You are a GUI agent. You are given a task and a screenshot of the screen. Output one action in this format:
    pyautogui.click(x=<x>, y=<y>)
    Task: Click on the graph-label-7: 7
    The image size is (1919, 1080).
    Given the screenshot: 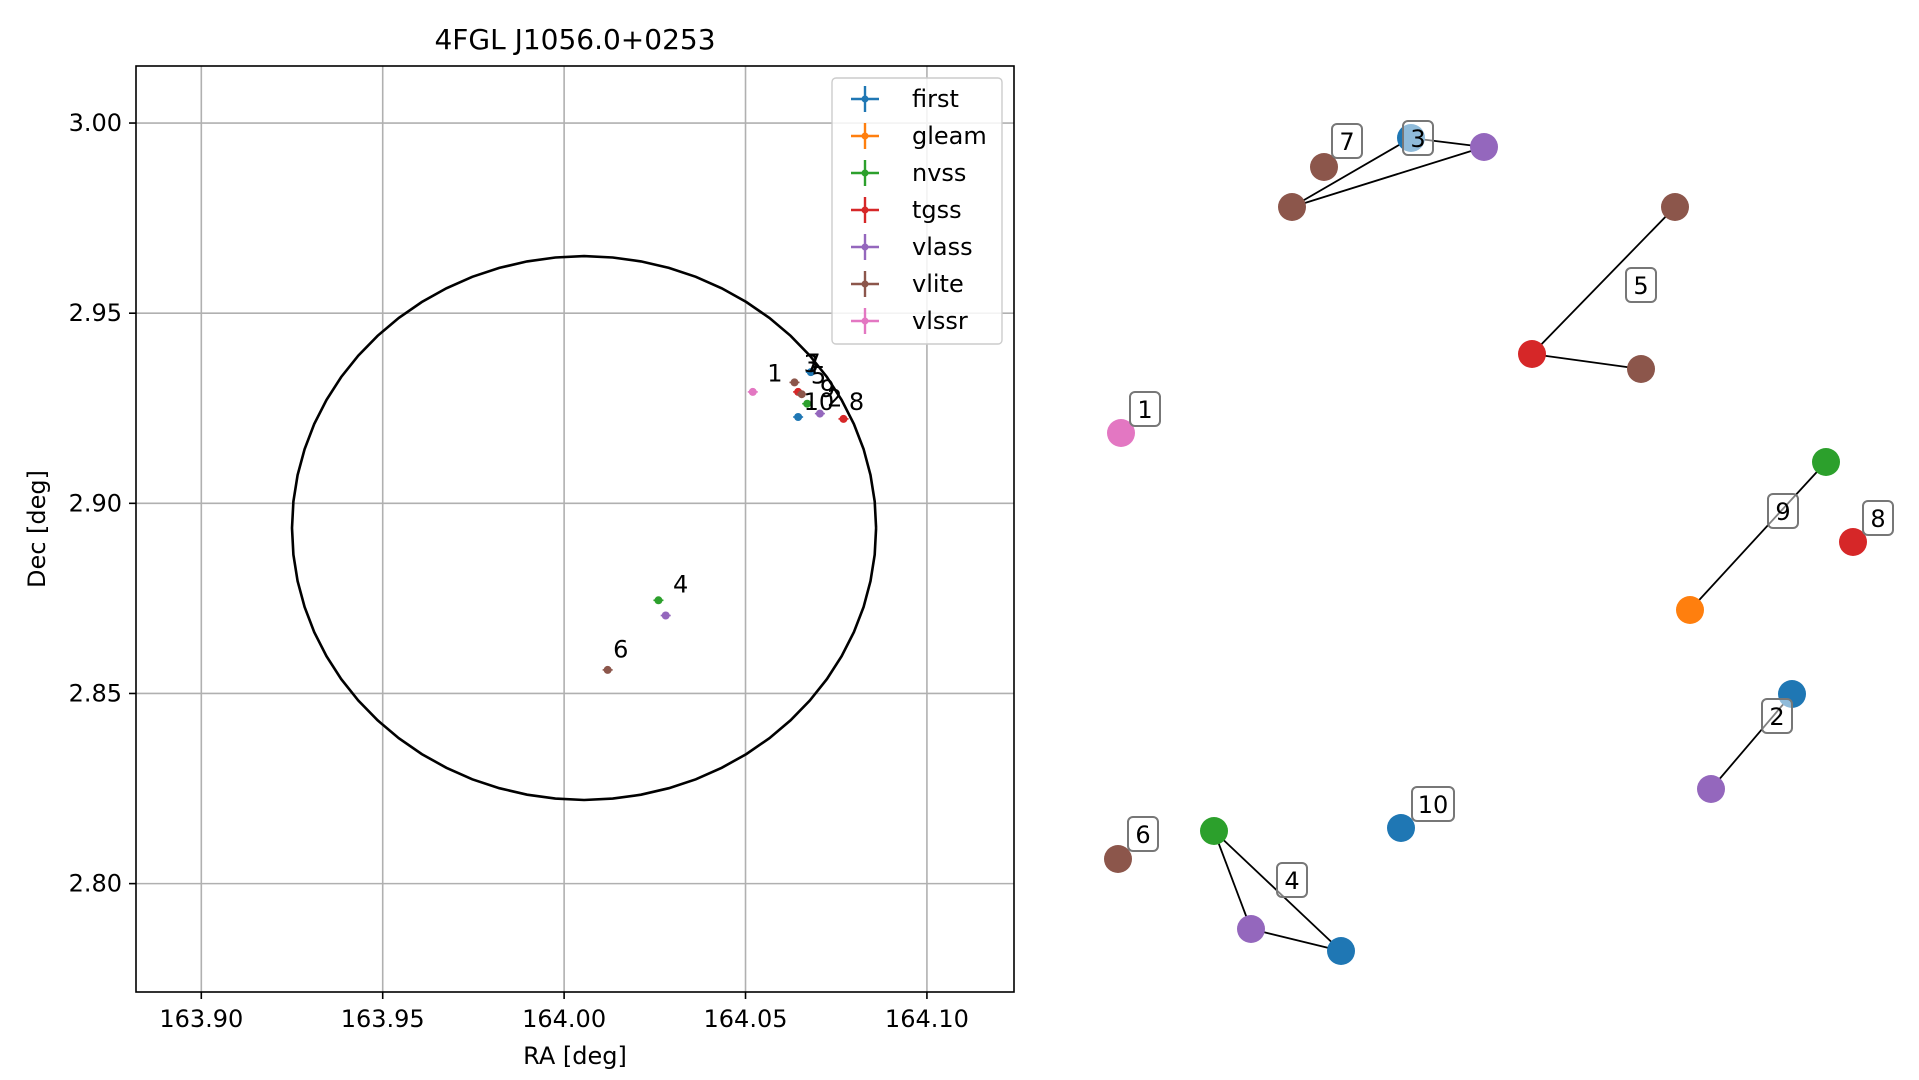 What is the action you would take?
    pyautogui.click(x=1346, y=142)
    